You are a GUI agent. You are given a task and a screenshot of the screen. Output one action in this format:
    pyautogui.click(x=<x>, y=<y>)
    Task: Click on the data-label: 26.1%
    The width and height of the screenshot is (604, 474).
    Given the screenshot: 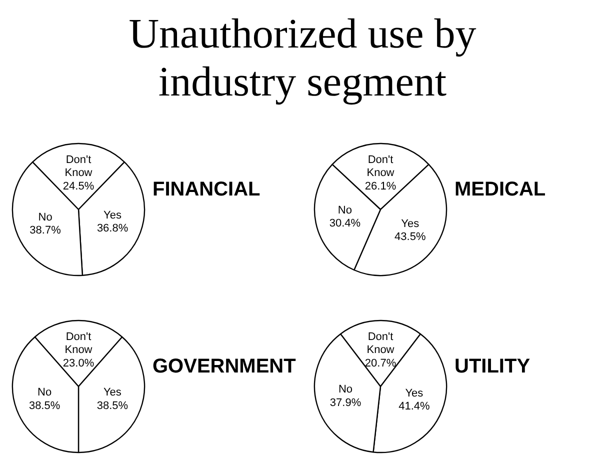 What is the action you would take?
    pyautogui.click(x=380, y=186)
    